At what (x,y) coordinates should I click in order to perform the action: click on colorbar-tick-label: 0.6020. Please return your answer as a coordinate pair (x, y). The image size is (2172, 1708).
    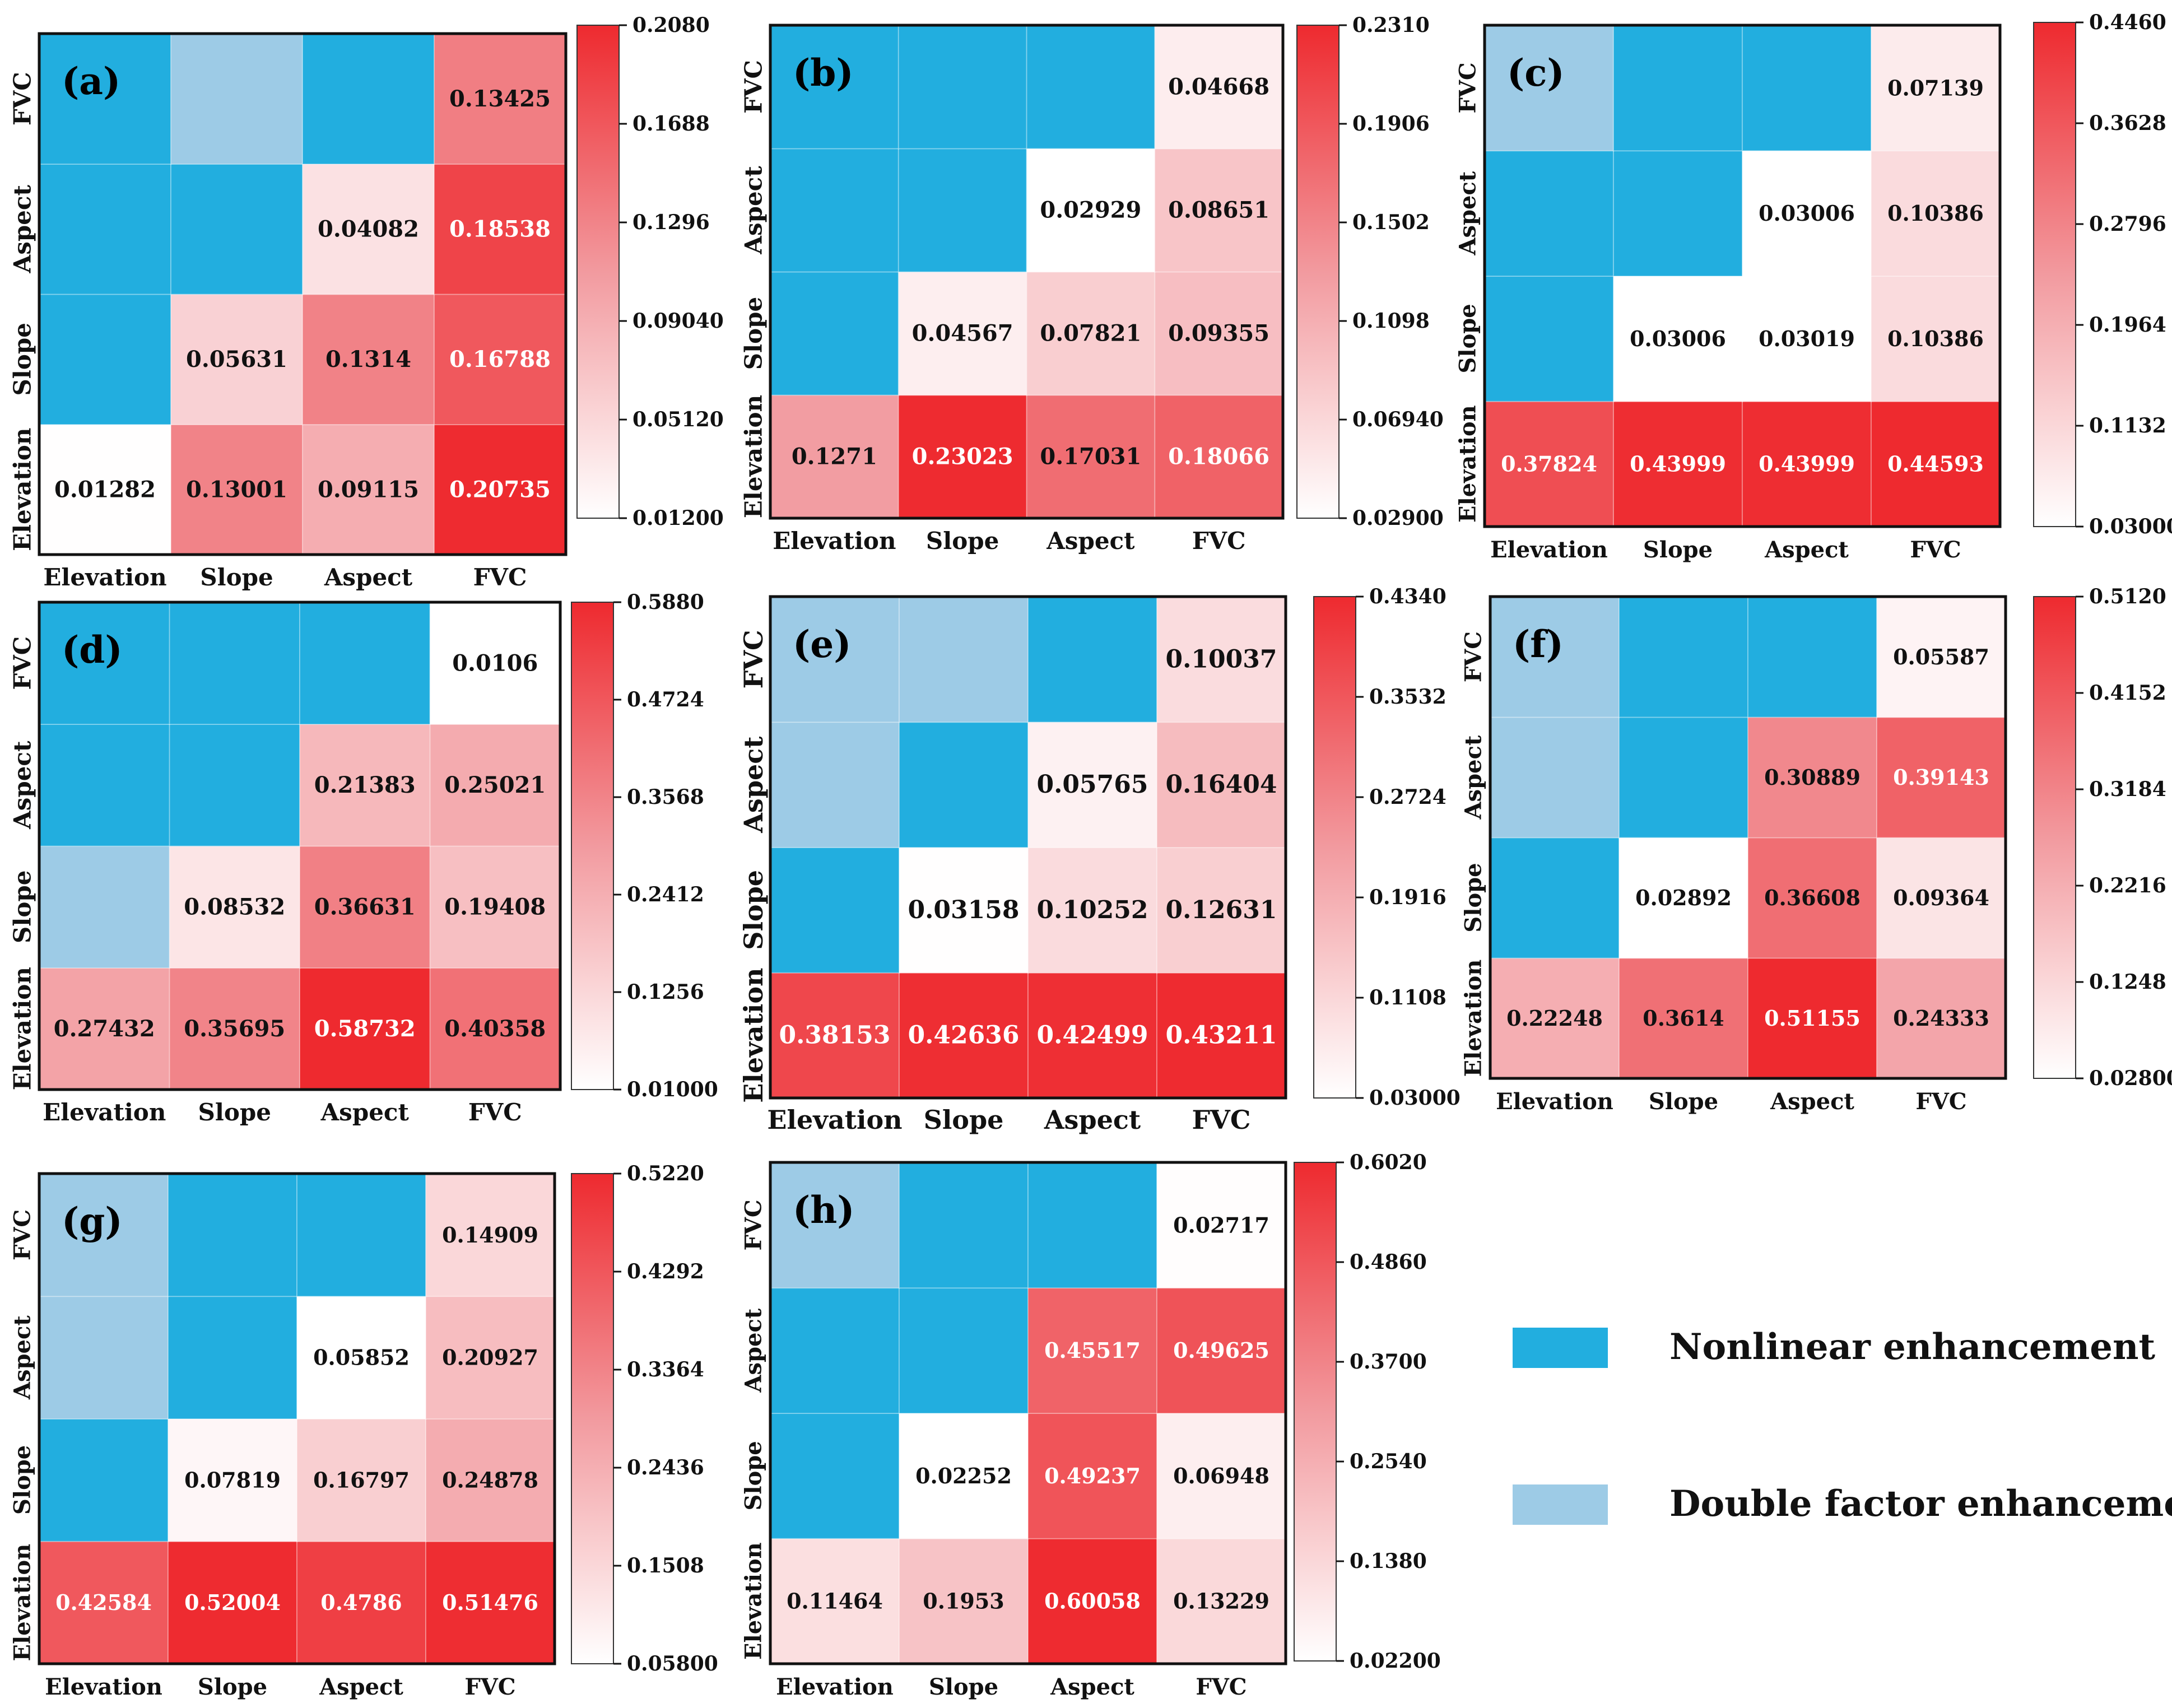
    Looking at the image, I should click on (1388, 1162).